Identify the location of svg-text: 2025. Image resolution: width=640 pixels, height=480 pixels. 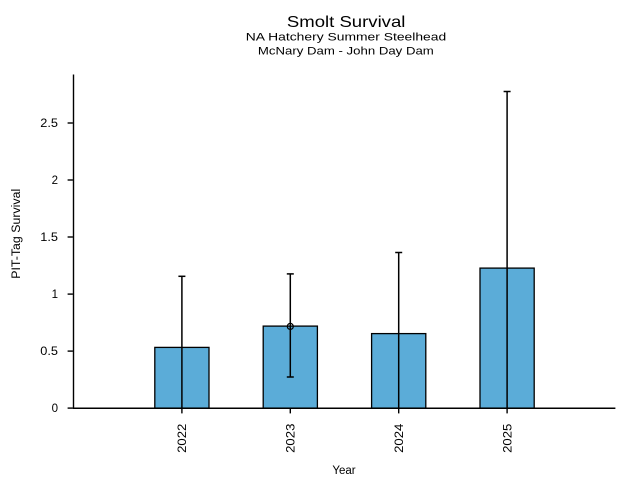
(508, 438).